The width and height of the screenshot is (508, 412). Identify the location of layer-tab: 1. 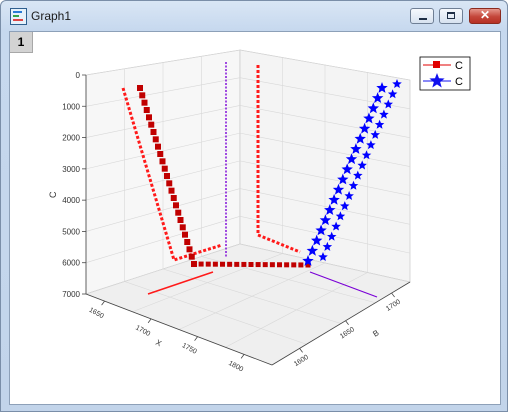
(21, 42).